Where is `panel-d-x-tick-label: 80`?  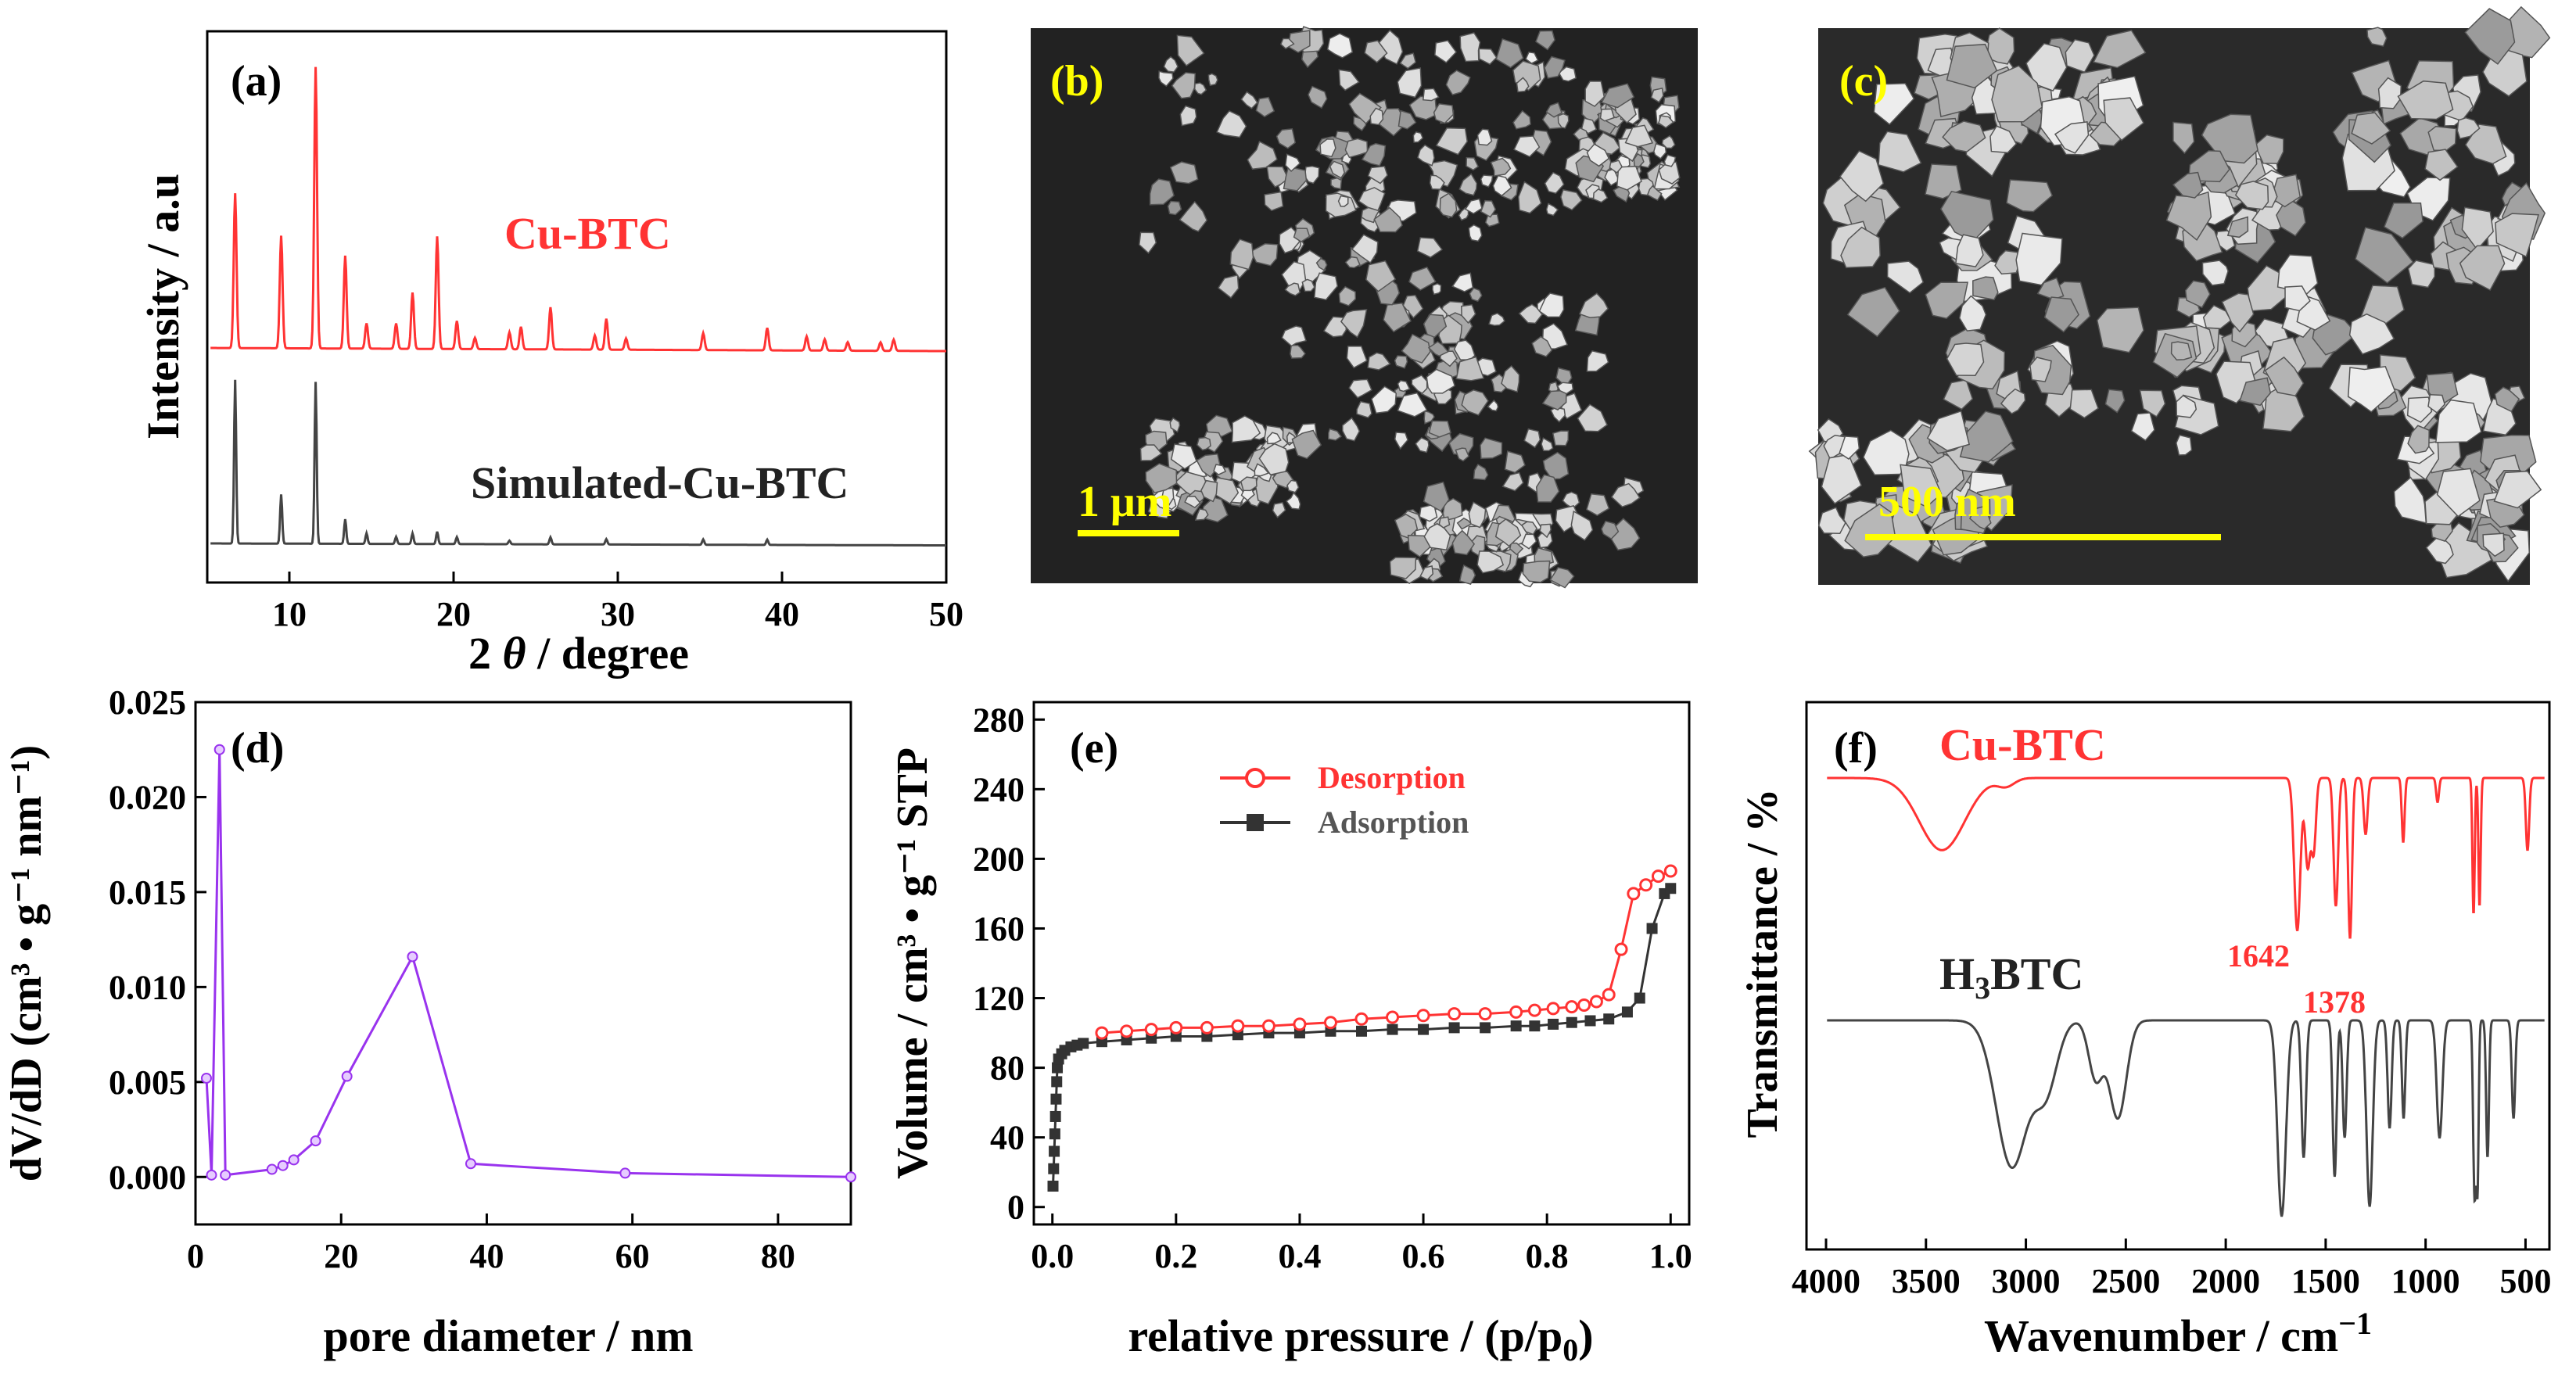
panel-d-x-tick-label: 80 is located at coordinates (778, 1256).